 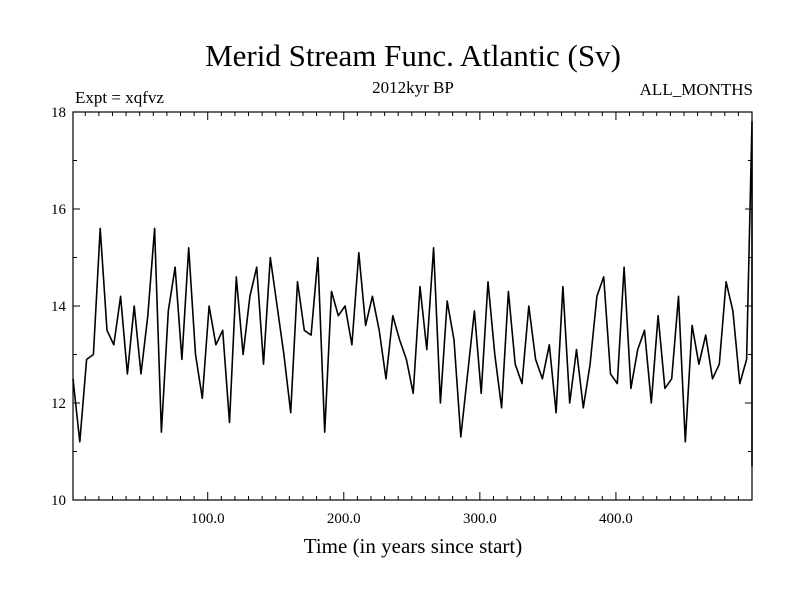 What do you see at coordinates (696, 89) in the screenshot?
I see `months-label: ALL_MONTHS` at bounding box center [696, 89].